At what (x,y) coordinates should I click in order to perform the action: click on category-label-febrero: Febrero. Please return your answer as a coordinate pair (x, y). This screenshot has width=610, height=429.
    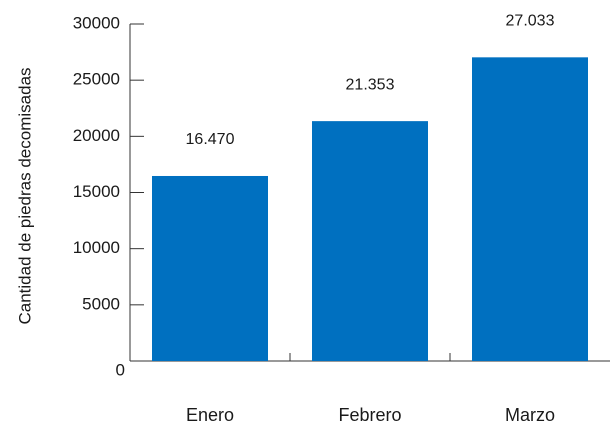
    Looking at the image, I should click on (369, 415).